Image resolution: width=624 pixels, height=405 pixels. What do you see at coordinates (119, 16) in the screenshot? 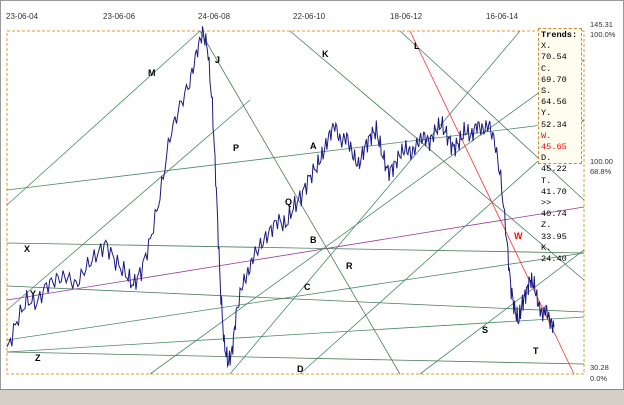
I see `x-tick-label: 23-06-06` at bounding box center [119, 16].